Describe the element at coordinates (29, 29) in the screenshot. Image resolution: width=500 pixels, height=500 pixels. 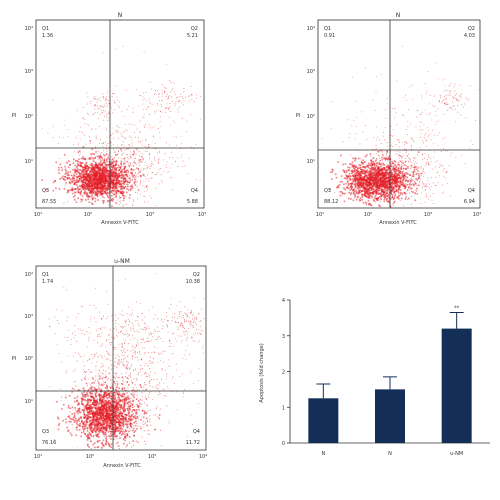
I see `panel-1-y-tick-1: 10⁴` at that location.